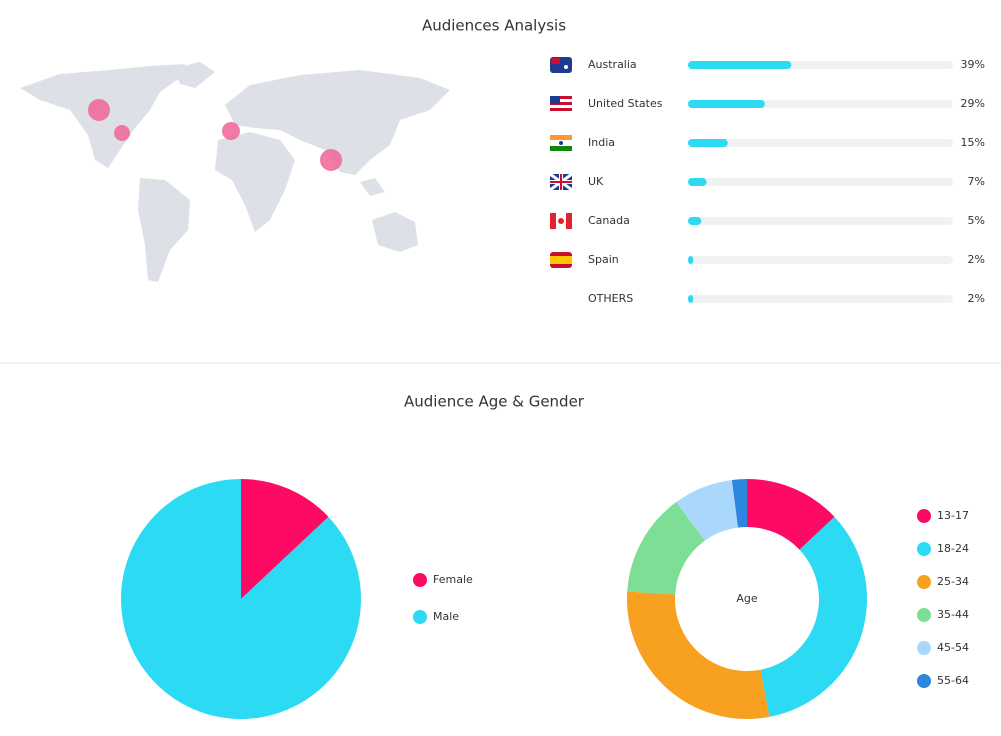  I want to click on map-bubbles, so click(215, 135).